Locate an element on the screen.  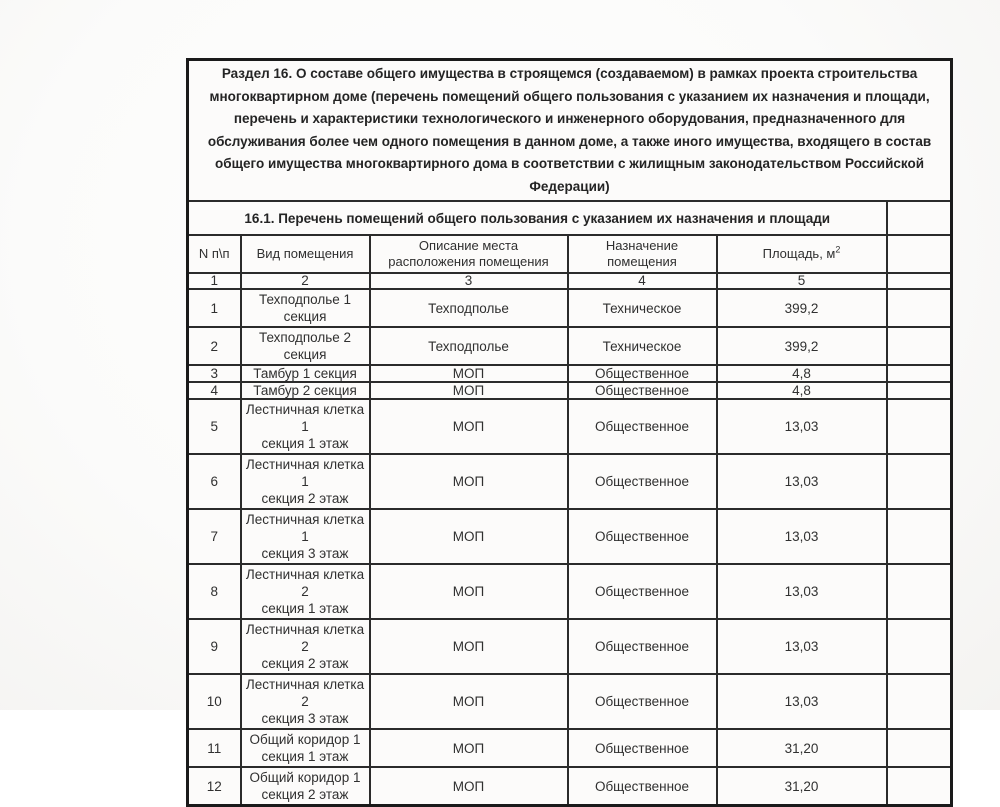
row-number: 6 is located at coordinates (214, 481).